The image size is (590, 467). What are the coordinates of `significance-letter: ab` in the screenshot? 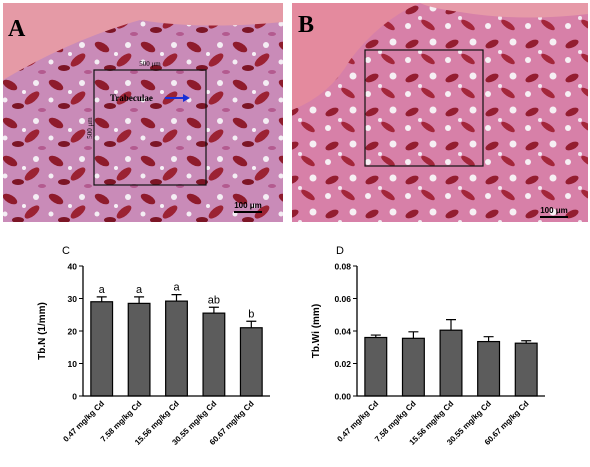 It's located at (214, 300).